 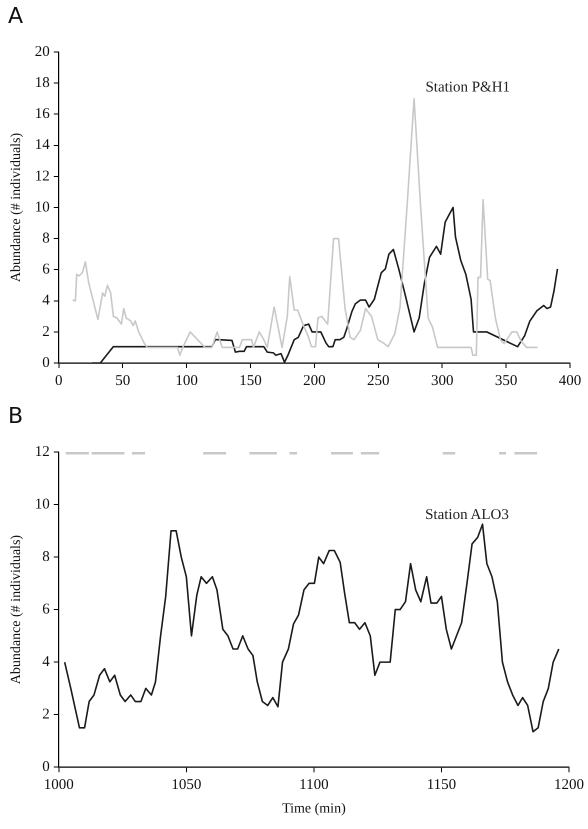 What do you see at coordinates (467, 514) in the screenshot?
I see `annotation: Station ALO3` at bounding box center [467, 514].